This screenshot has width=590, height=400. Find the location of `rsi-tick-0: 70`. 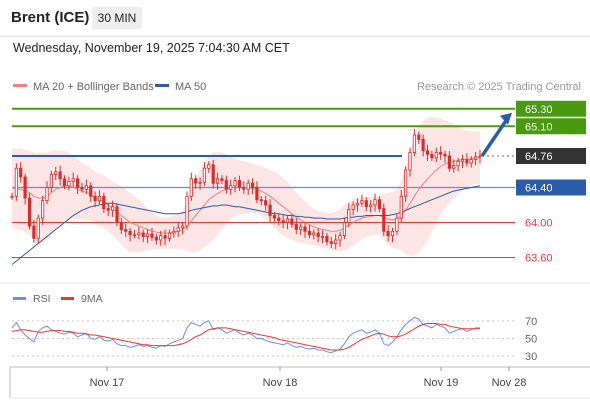

rsi-tick-0: 70 is located at coordinates (531, 322).